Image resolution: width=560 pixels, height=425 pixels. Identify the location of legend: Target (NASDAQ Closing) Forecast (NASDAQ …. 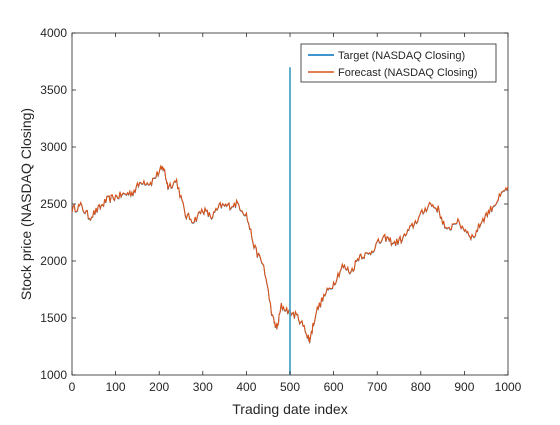
(398, 63).